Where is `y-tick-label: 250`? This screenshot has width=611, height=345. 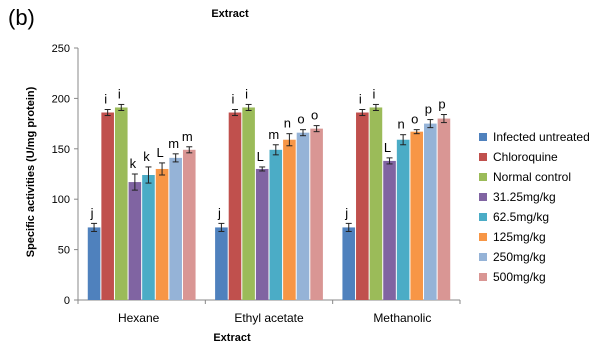
y-tick-label: 250 is located at coordinates (61, 49).